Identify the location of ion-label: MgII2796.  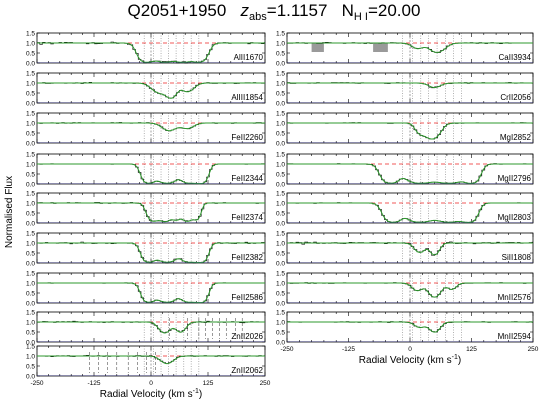
(515, 178).